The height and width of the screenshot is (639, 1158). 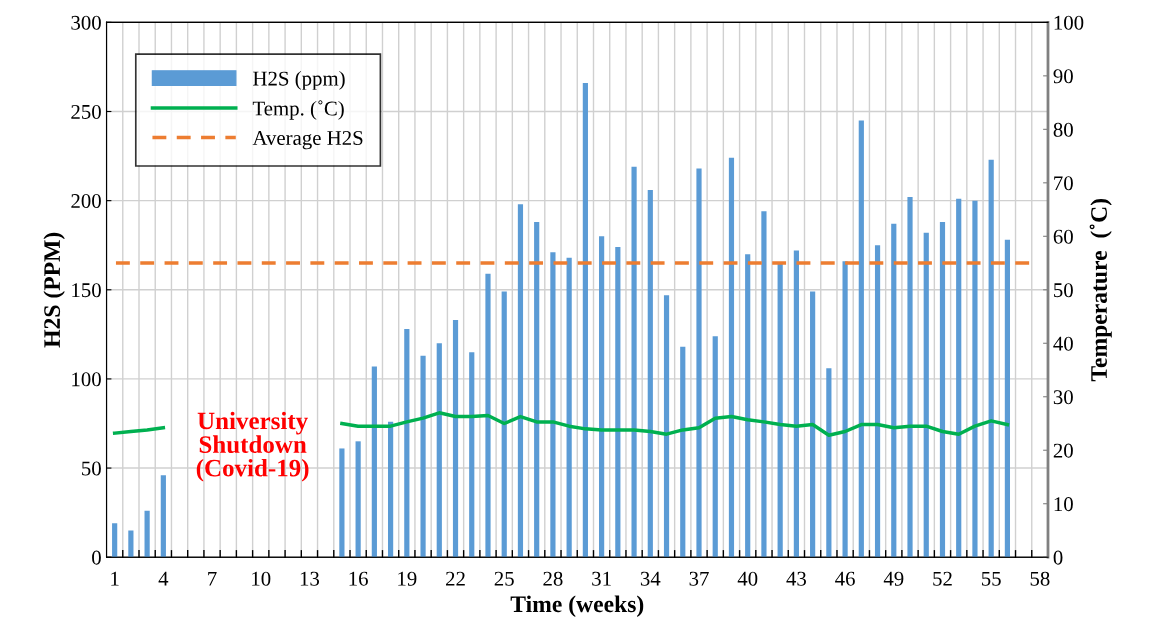 What do you see at coordinates (86, 379) in the screenshot?
I see `y-tick-label: 100` at bounding box center [86, 379].